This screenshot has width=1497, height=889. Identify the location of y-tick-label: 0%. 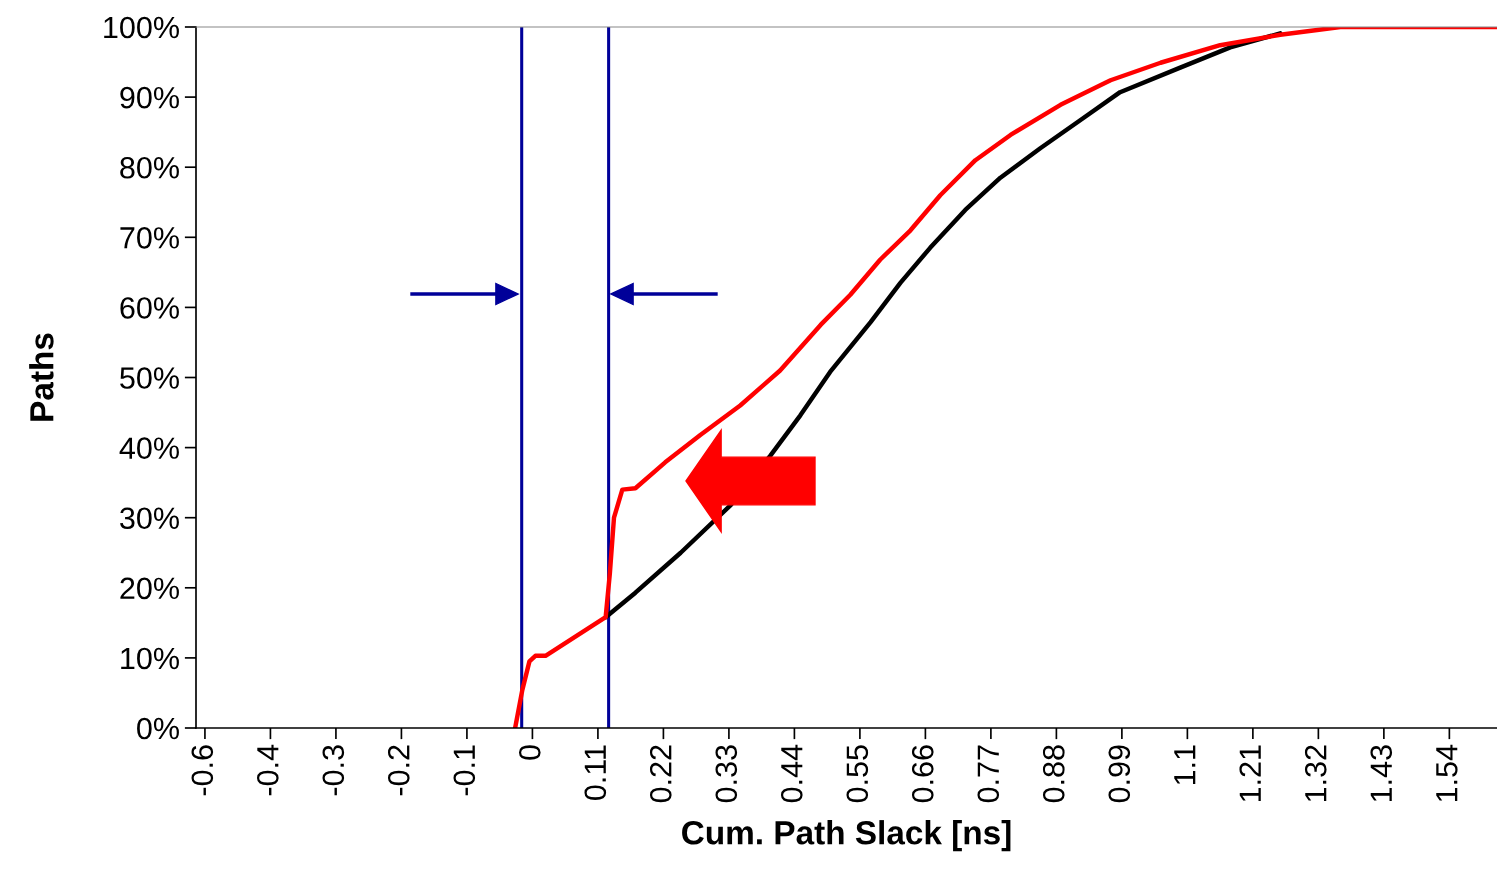
(158, 728).